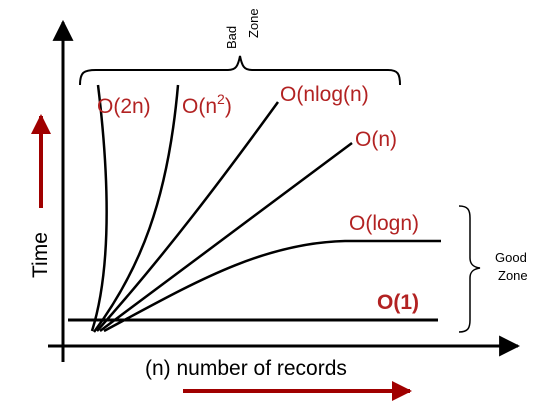 This screenshot has width=547, height=401. Describe the element at coordinates (221, 99) in the screenshot. I see `label-o-n2-exp: 2` at that location.